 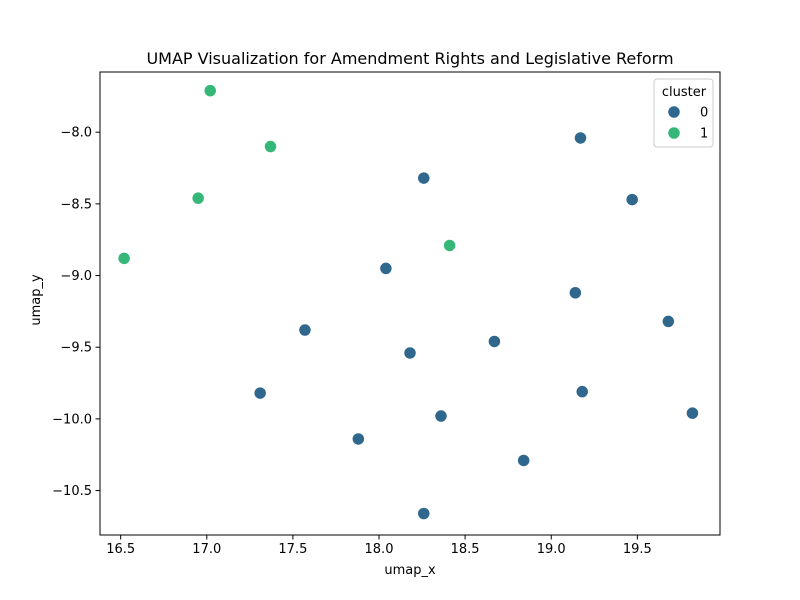 I want to click on x-axis-label: umap_x, so click(x=410, y=570).